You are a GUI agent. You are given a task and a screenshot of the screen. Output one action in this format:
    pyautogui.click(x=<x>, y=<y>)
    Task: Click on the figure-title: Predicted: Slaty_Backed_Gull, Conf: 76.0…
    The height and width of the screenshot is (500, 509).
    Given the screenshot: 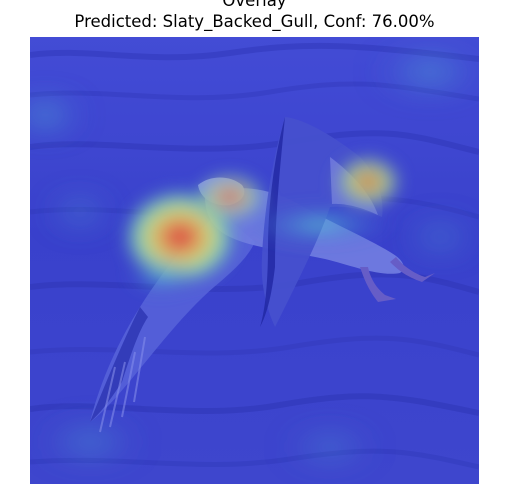 What is the action you would take?
    pyautogui.click(x=254, y=21)
    